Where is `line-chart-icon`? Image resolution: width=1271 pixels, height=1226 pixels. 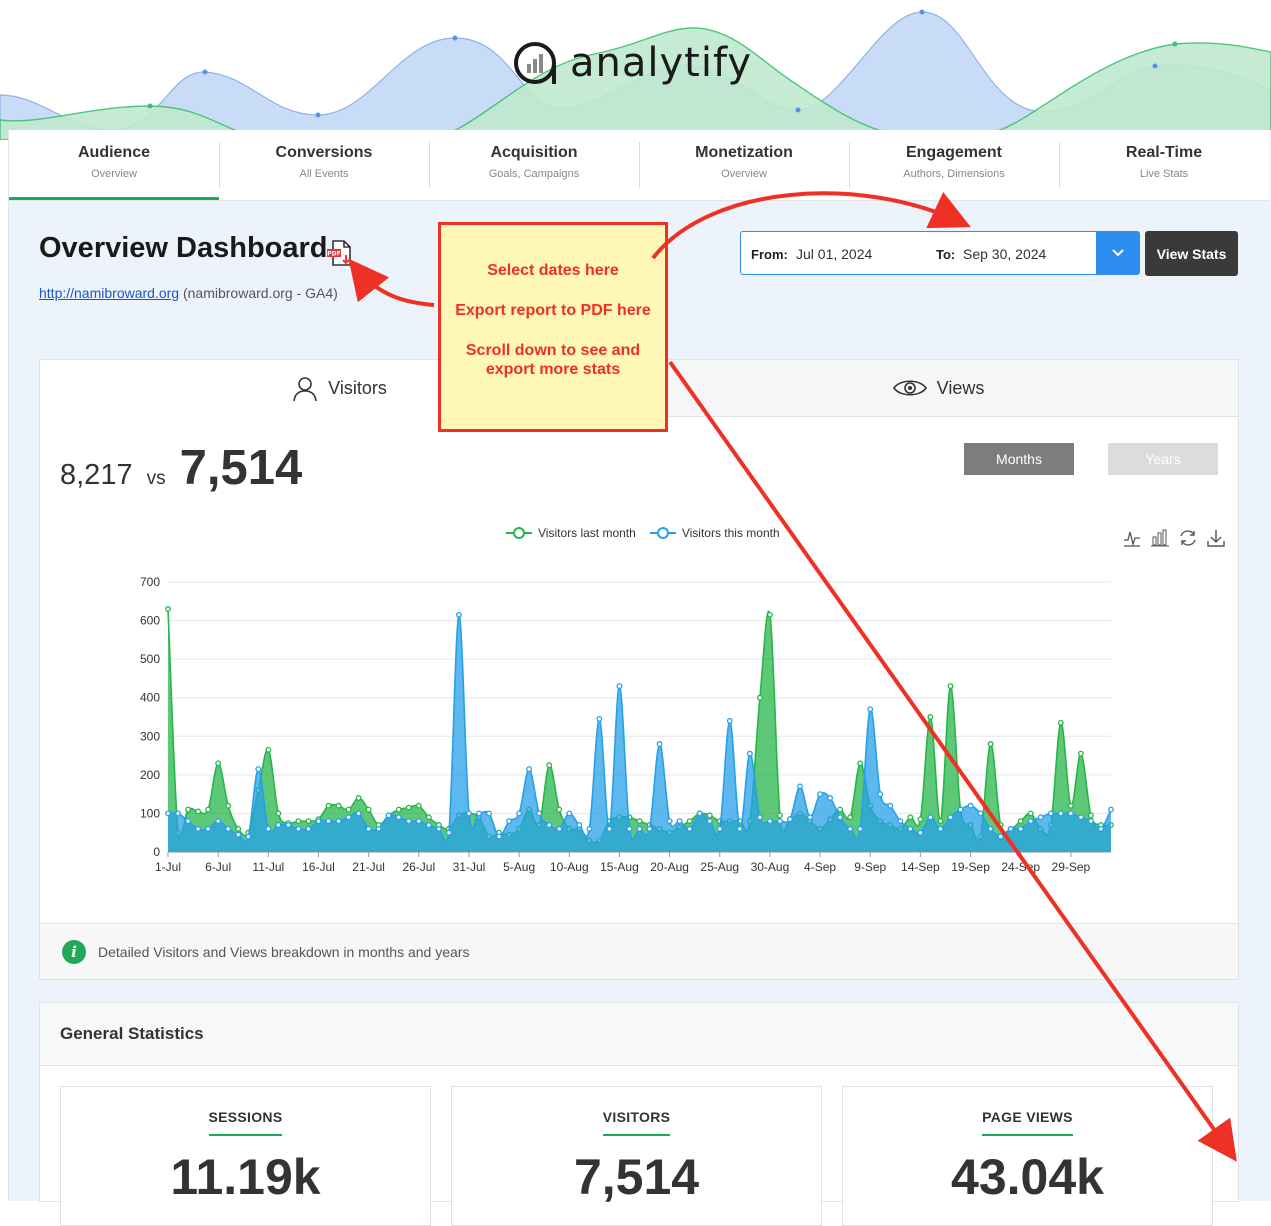
line-chart-icon is located at coordinates (1132, 538).